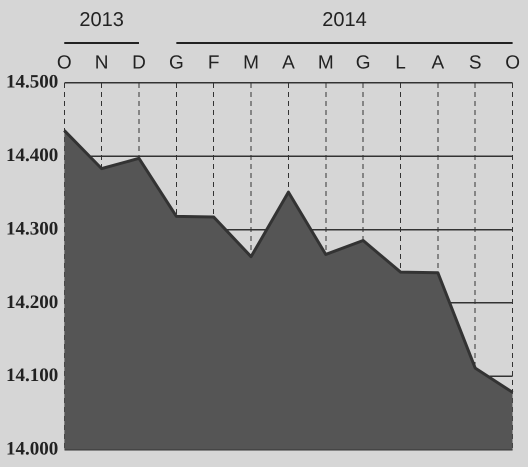 The width and height of the screenshot is (528, 467). I want to click on y-tick-label: 14.100, so click(32, 375).